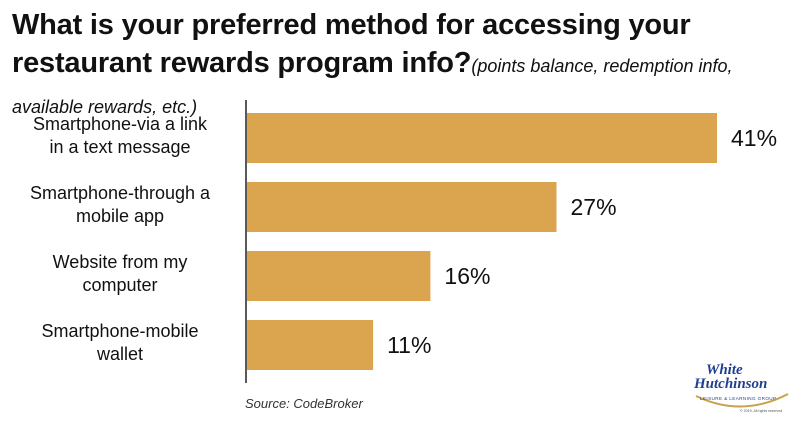  Describe the element at coordinates (119, 285) in the screenshot. I see `category-label-3-line-2: computer` at that location.